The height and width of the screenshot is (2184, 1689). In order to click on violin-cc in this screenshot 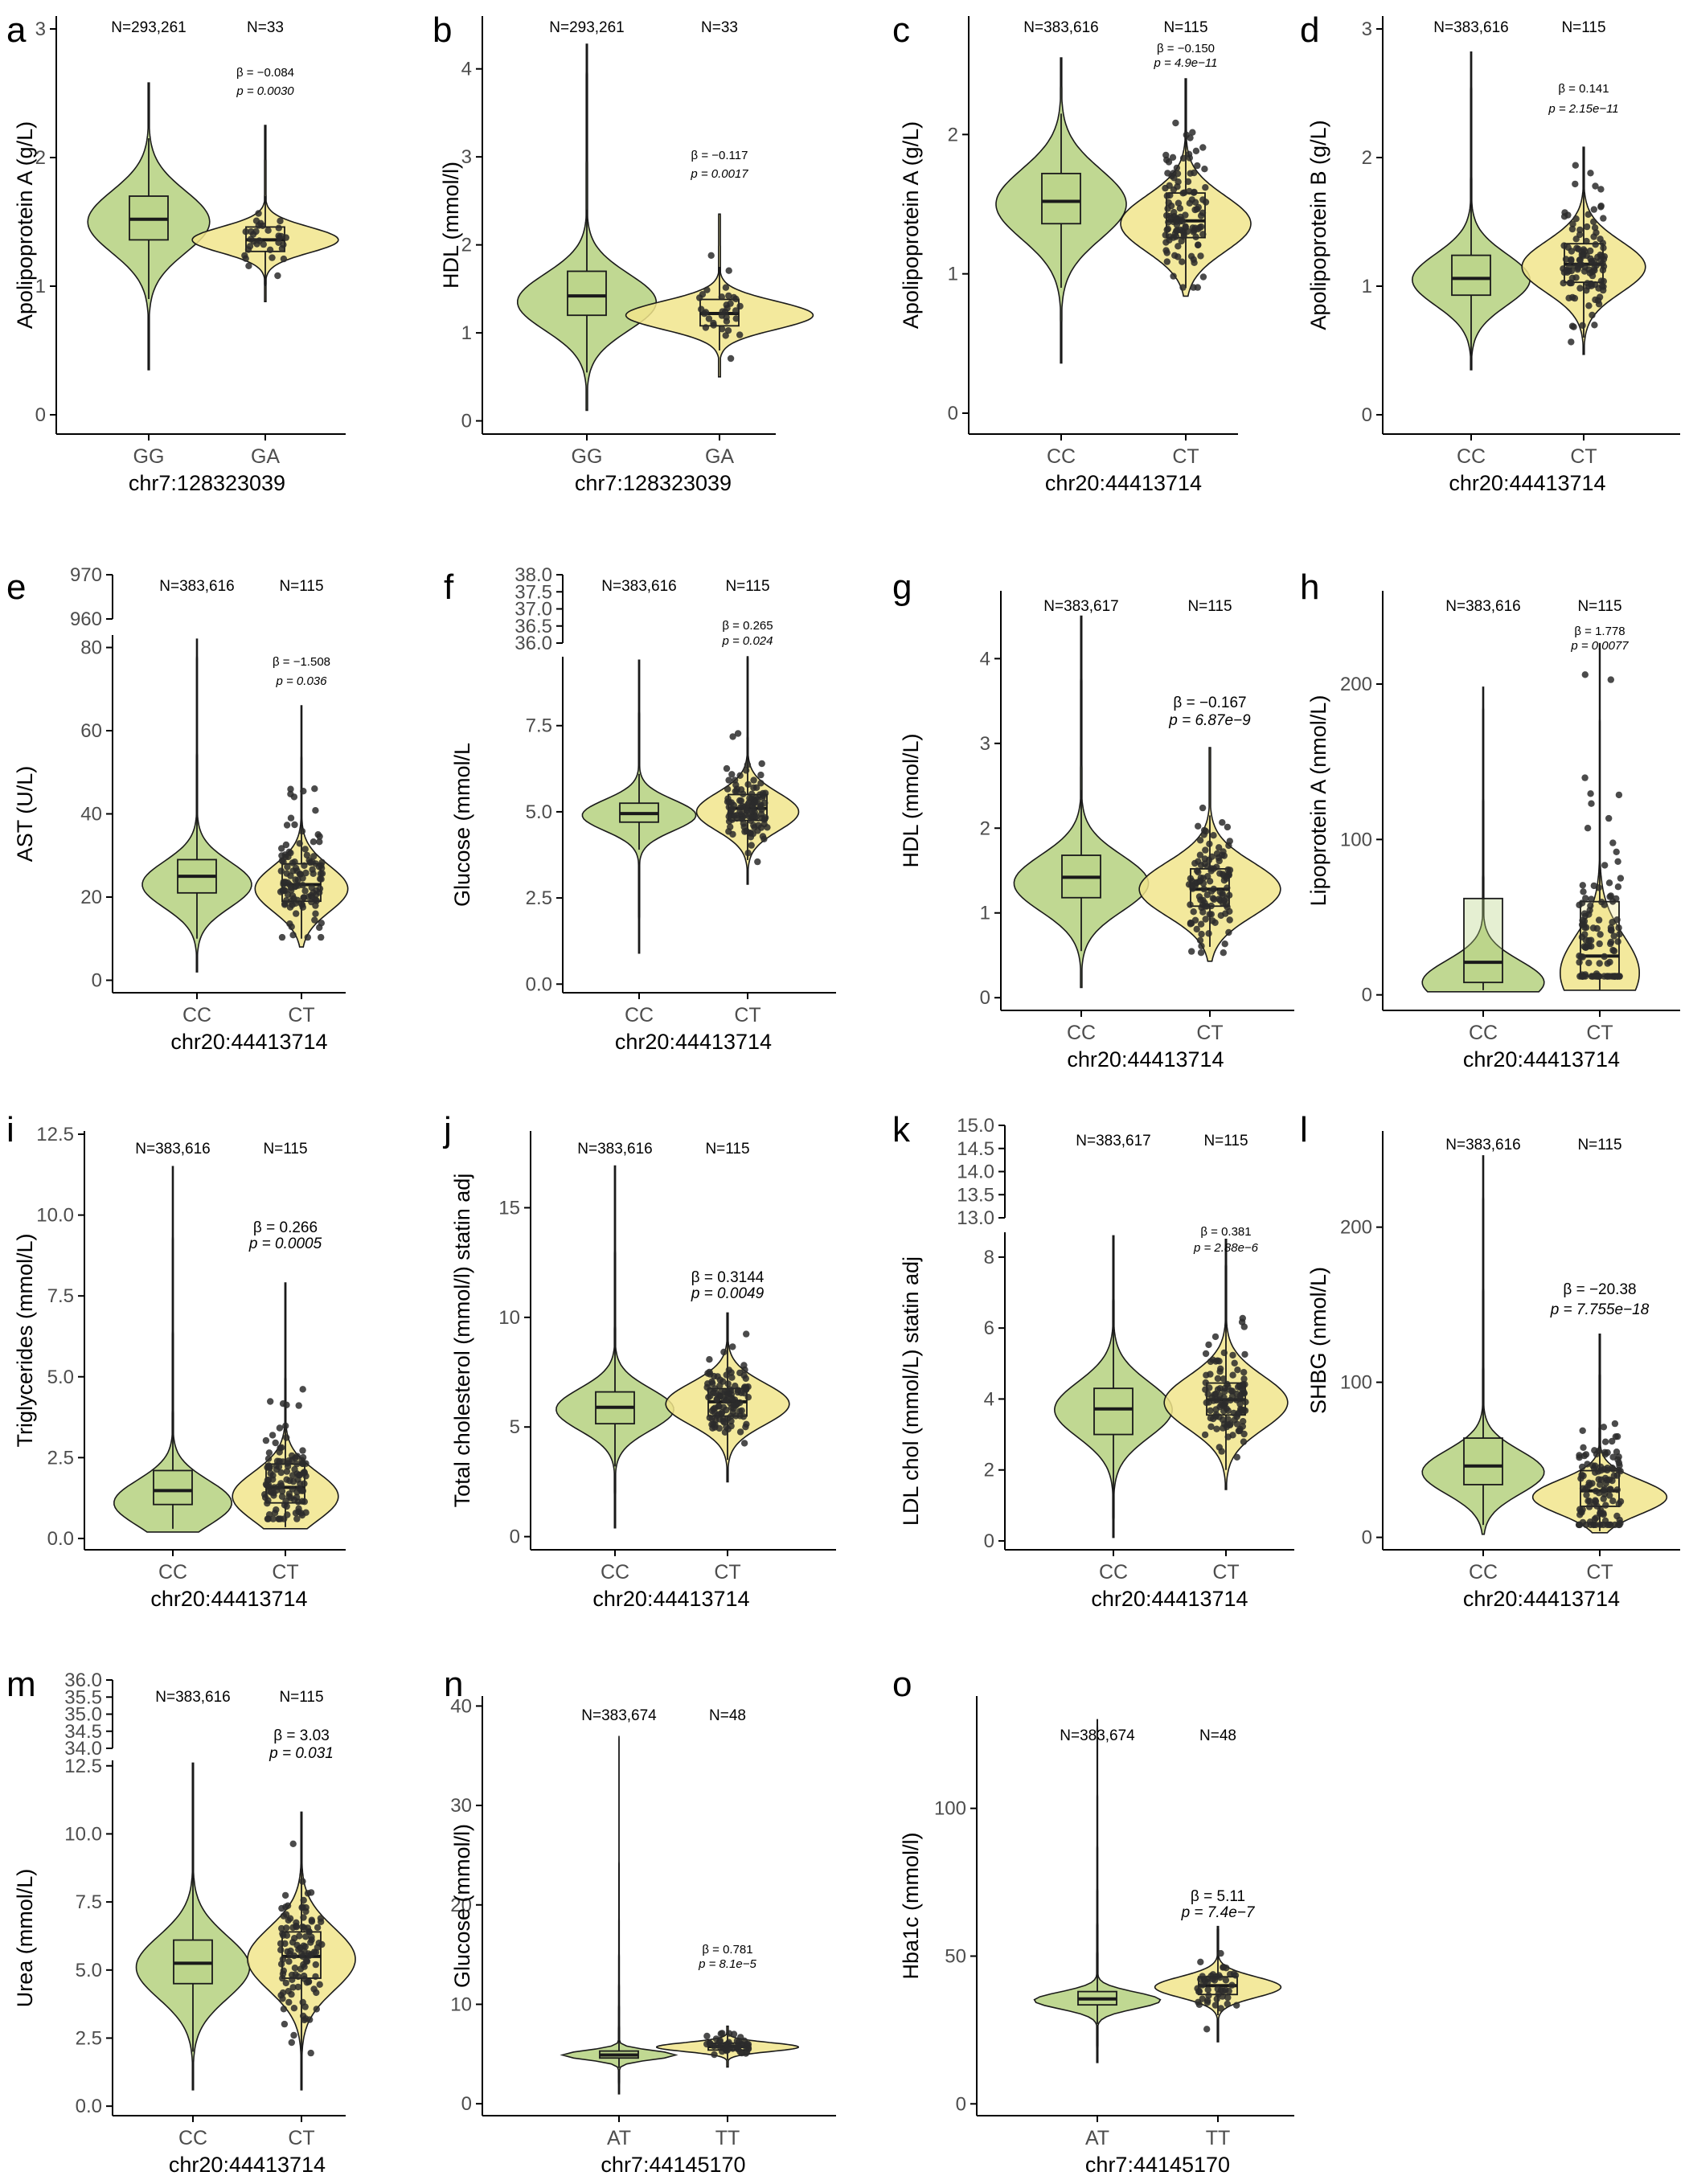, I will do `click(639, 806)`.